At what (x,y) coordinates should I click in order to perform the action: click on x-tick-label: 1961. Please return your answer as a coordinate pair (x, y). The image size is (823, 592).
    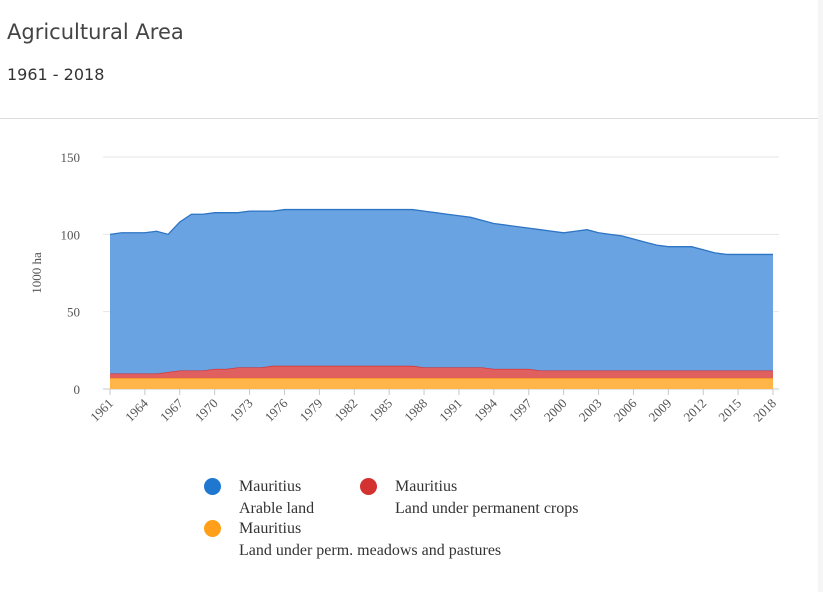
    Looking at the image, I should click on (101, 410).